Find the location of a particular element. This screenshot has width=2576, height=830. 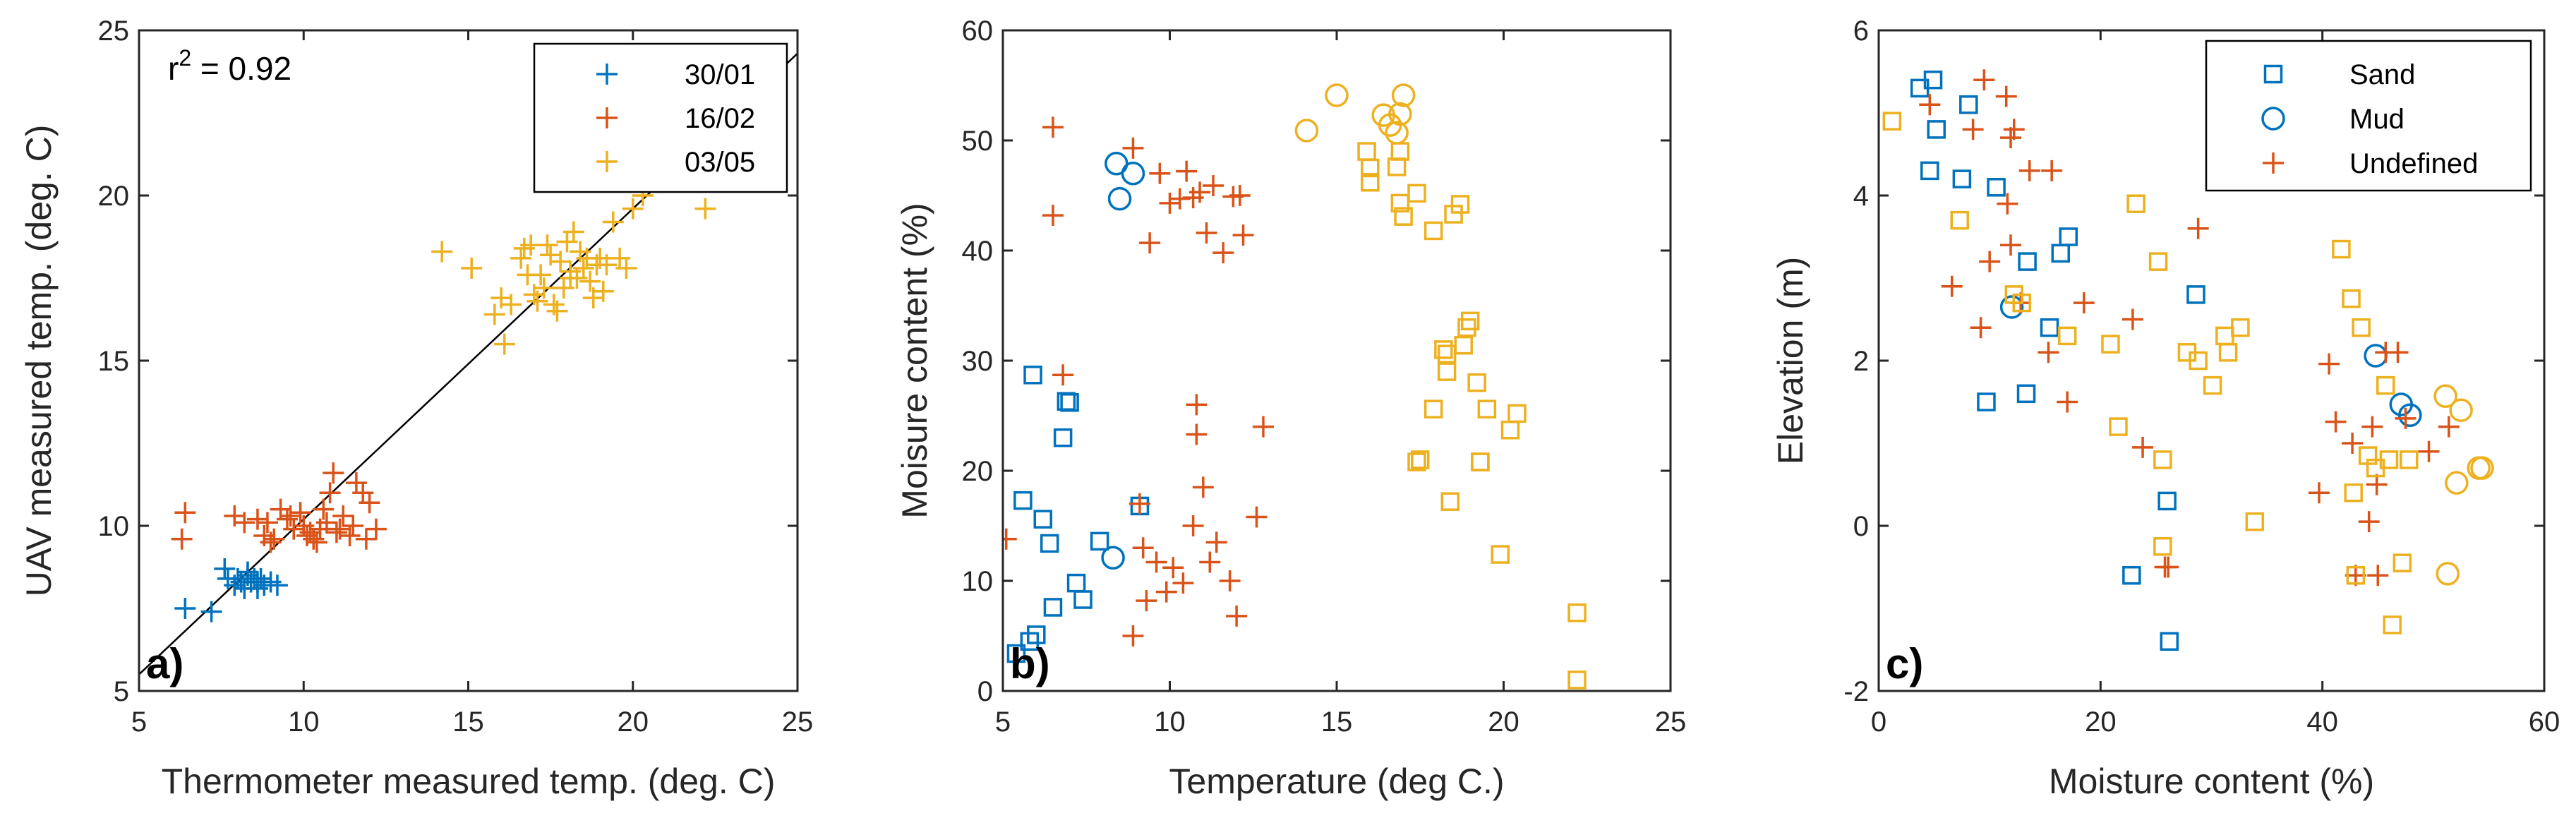

y-tick-label-c-1: 0 is located at coordinates (1861, 526).